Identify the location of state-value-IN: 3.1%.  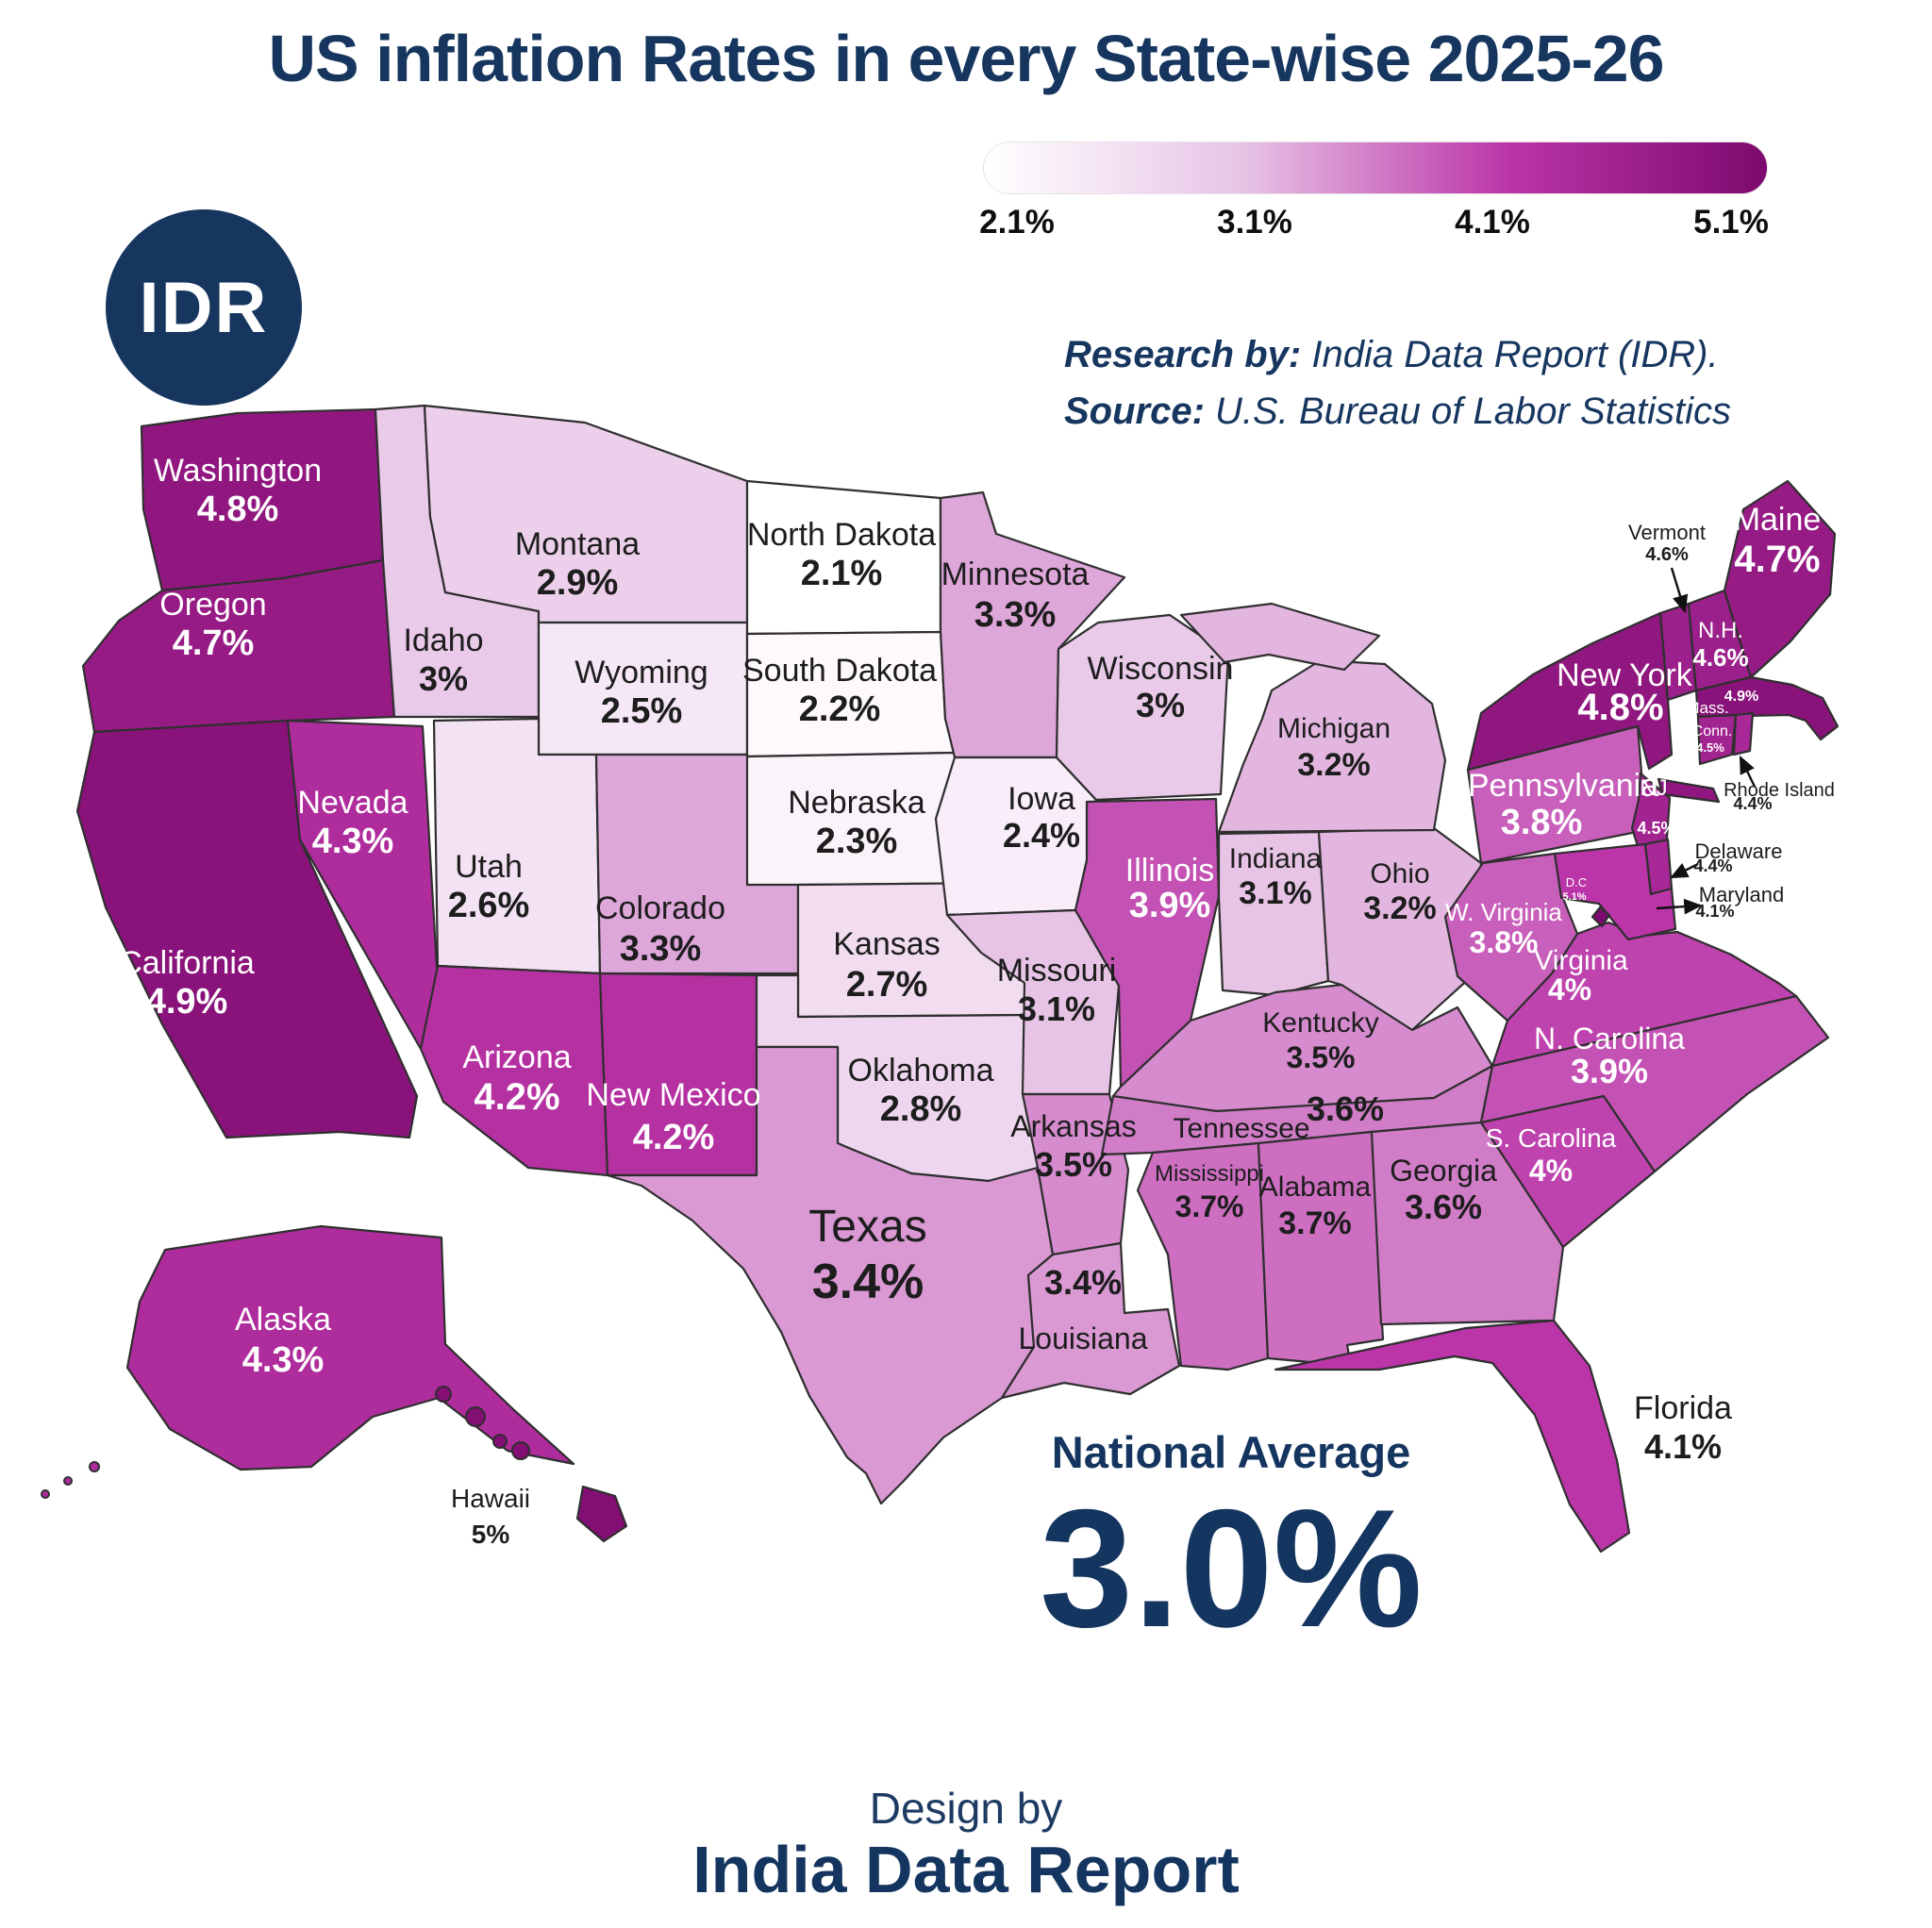
(1275, 893).